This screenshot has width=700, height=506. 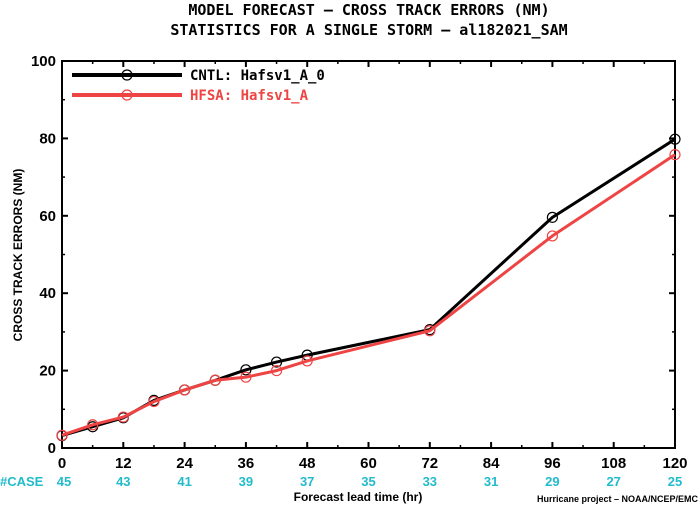 I want to click on case-count: 39, so click(x=246, y=481).